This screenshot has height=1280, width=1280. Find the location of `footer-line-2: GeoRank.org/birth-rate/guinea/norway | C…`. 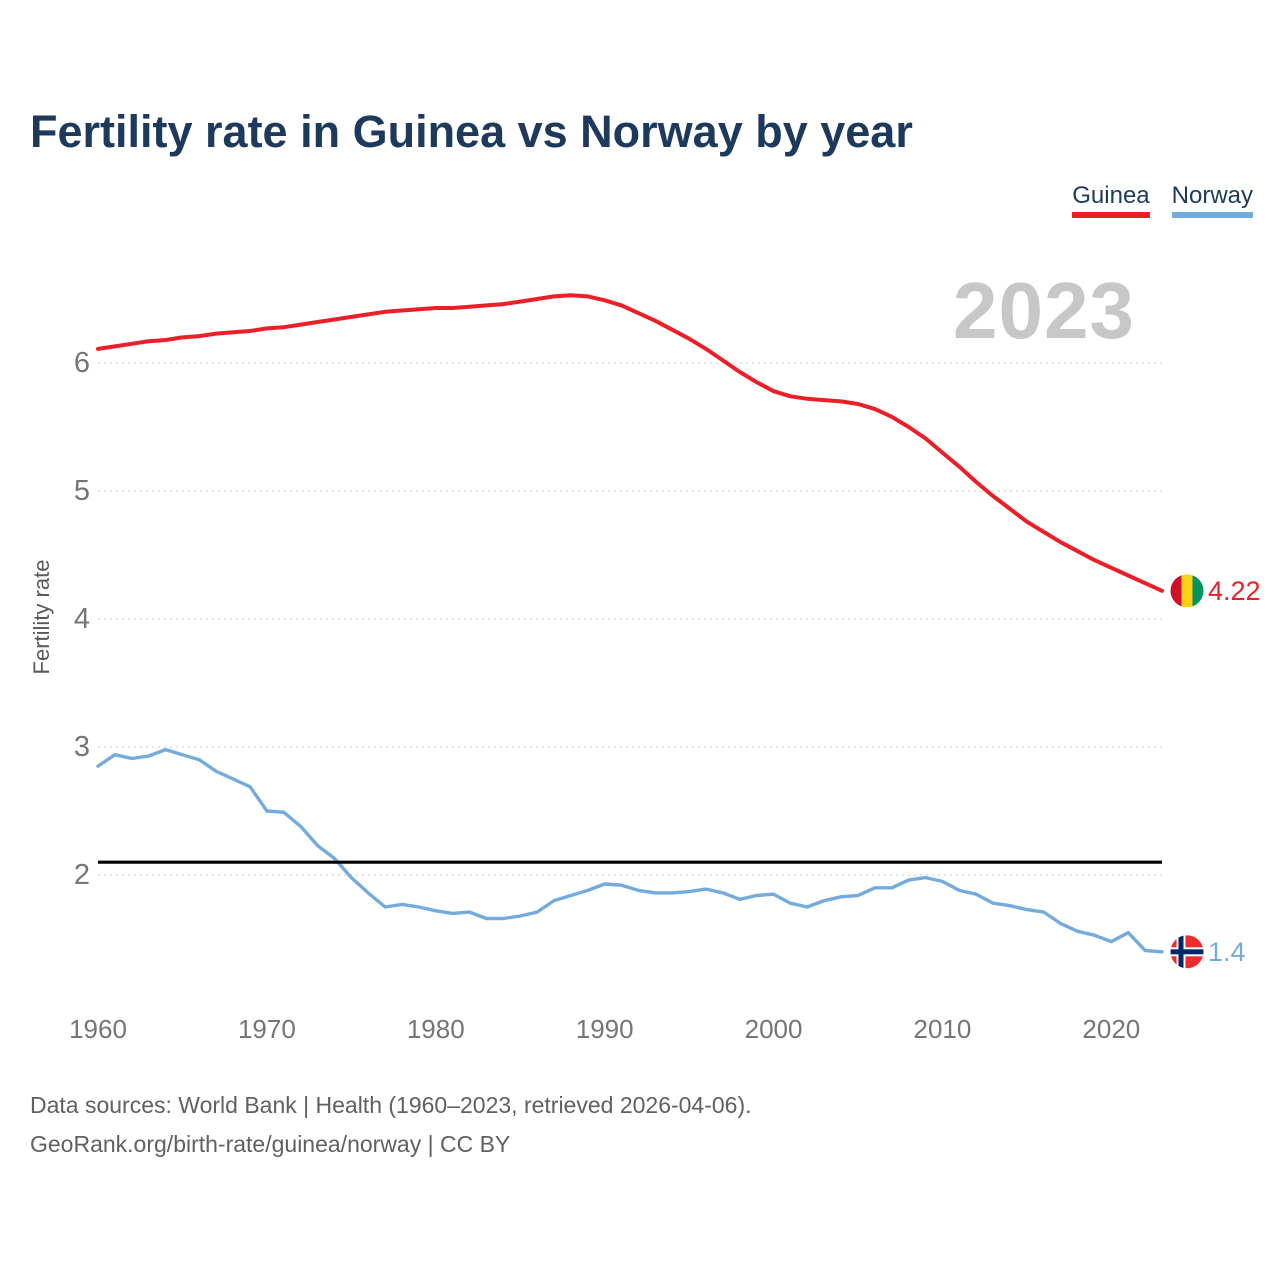

footer-line-2: GeoRank.org/birth-rate/guinea/norway | C… is located at coordinates (270, 1144).